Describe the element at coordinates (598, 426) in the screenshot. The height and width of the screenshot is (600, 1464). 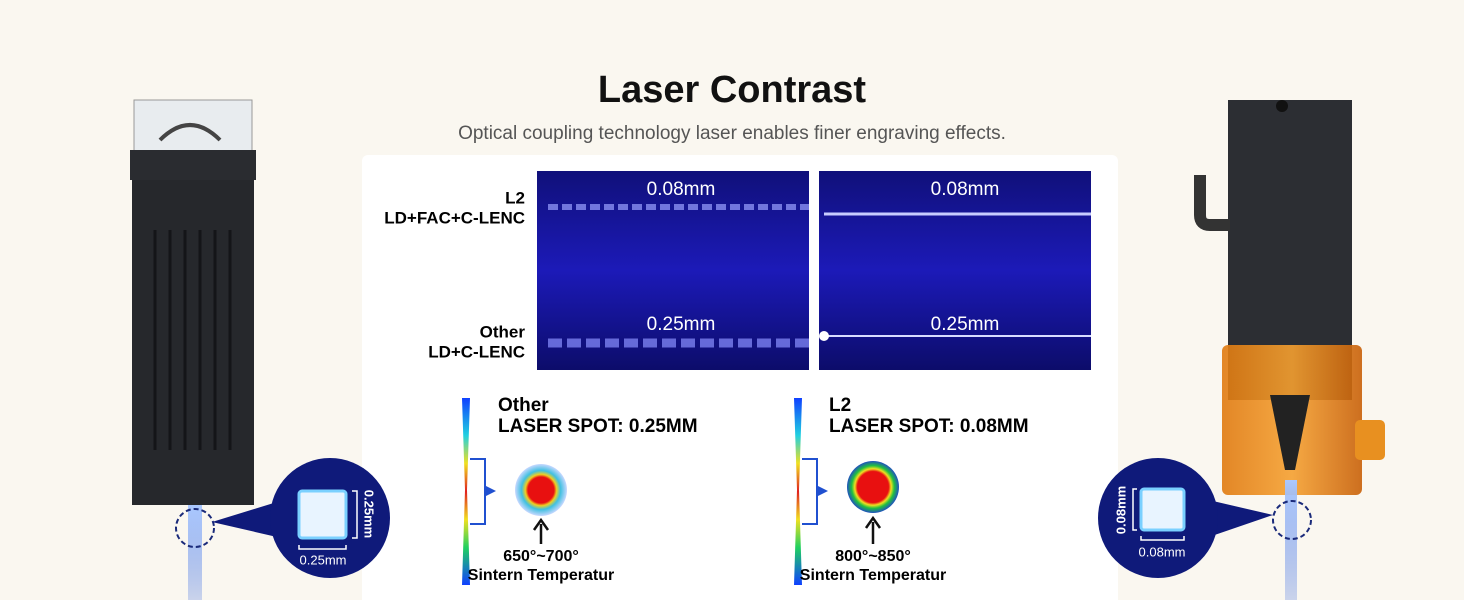
I see `spot-size: LASER SPOT: 0.25MM` at that location.